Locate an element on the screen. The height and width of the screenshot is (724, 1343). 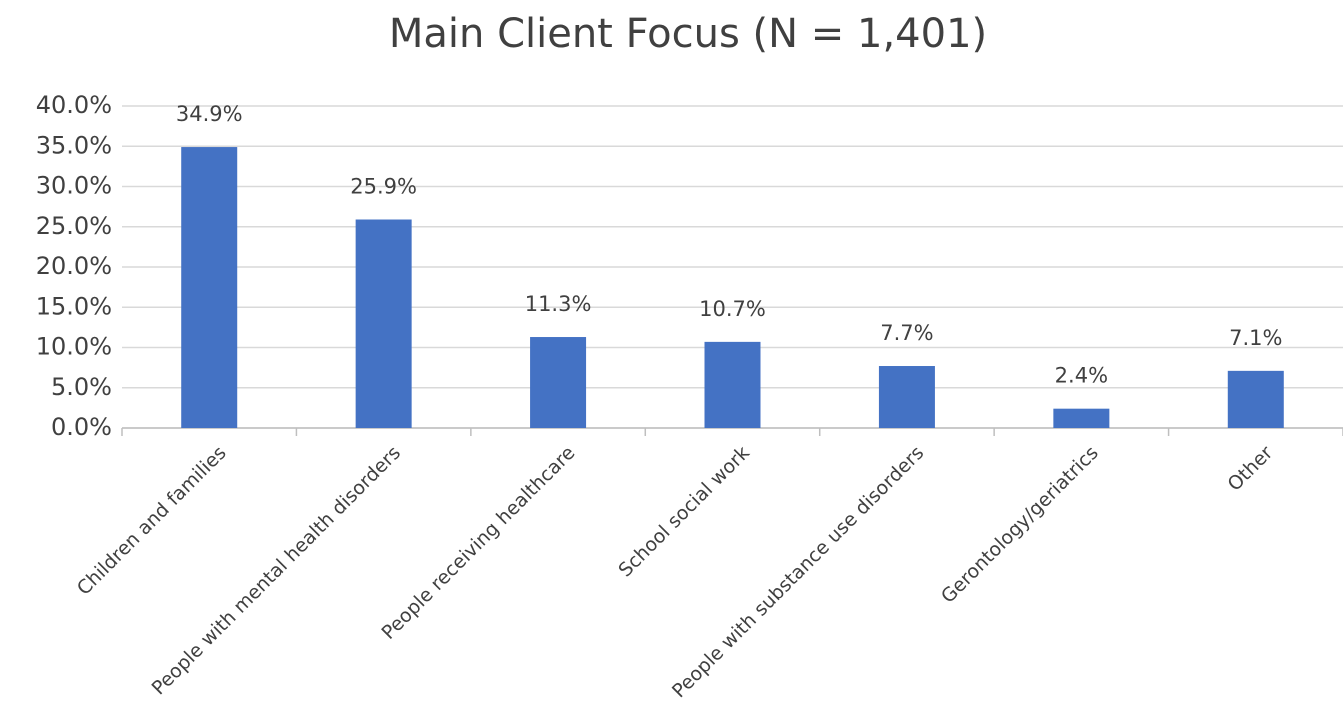
y-tick-label: 35.0% is located at coordinates (74, 145).